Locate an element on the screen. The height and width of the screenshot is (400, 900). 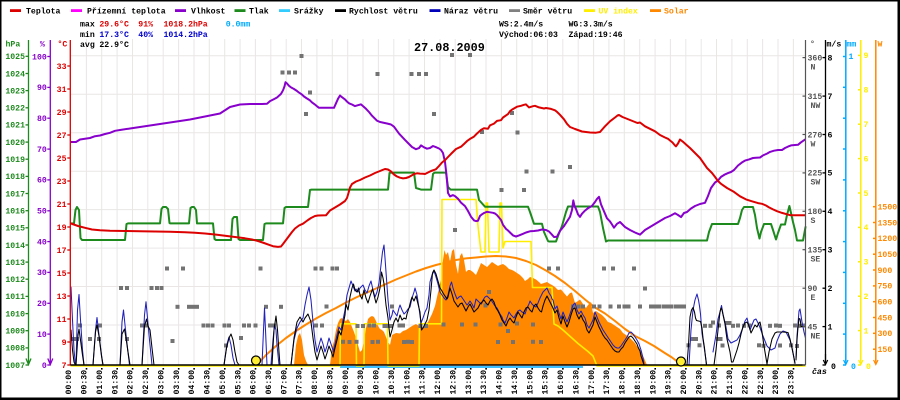
svg-text: 1018.2hPa is located at coordinates (186, 25).